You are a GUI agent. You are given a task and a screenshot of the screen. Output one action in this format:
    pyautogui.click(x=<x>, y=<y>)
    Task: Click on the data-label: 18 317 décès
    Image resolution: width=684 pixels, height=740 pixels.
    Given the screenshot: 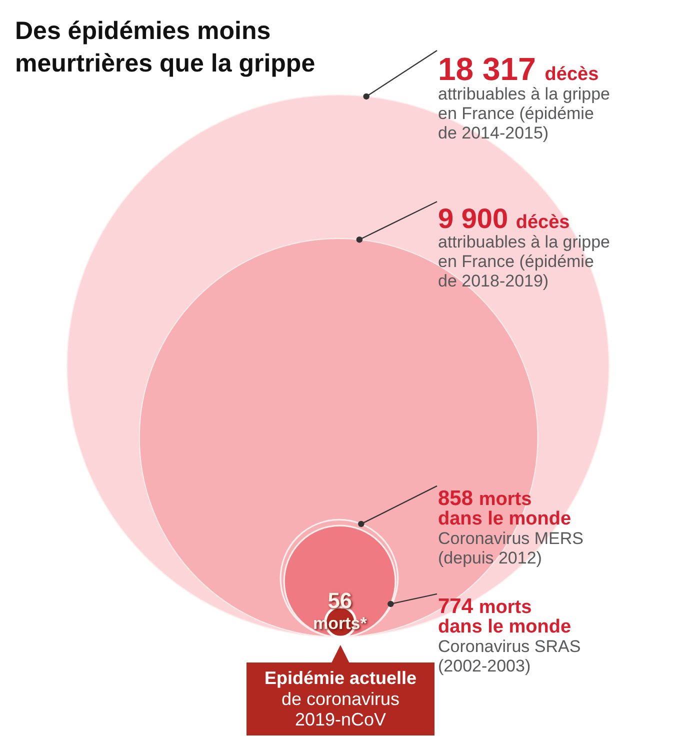 What is the action you would take?
    pyautogui.click(x=518, y=69)
    